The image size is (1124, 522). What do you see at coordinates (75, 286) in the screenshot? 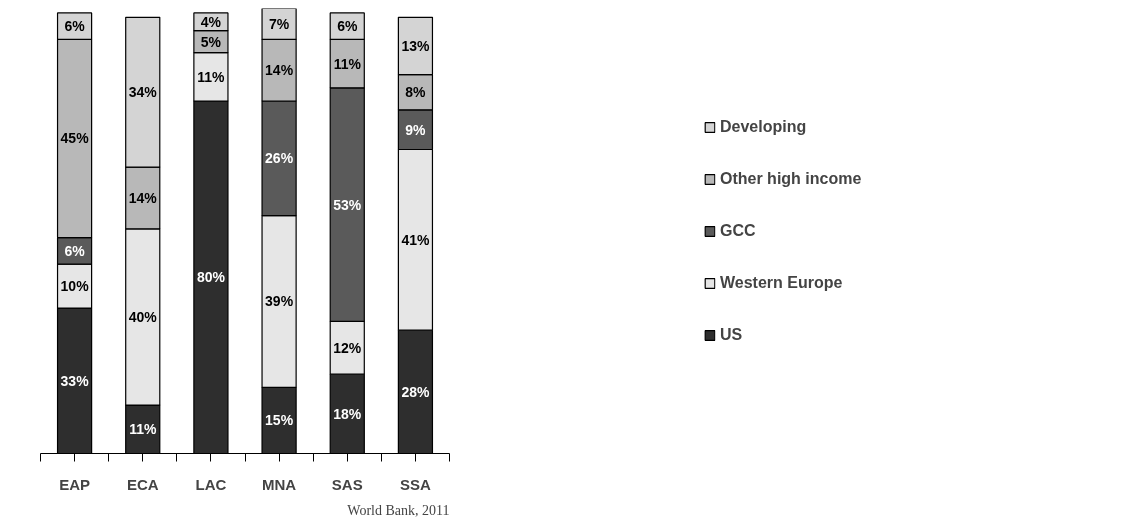
I see `data-label: 10%` at bounding box center [75, 286].